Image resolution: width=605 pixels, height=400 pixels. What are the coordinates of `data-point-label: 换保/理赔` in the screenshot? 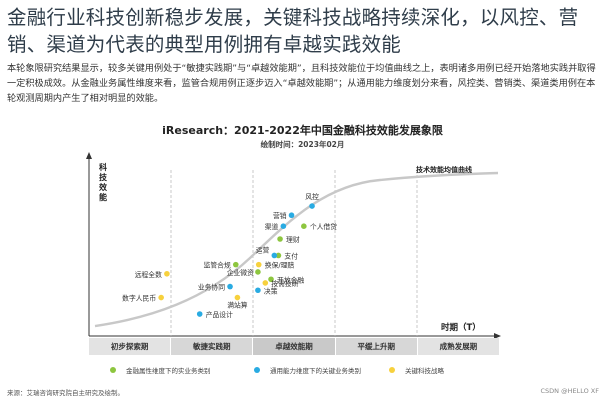 It's located at (280, 265).